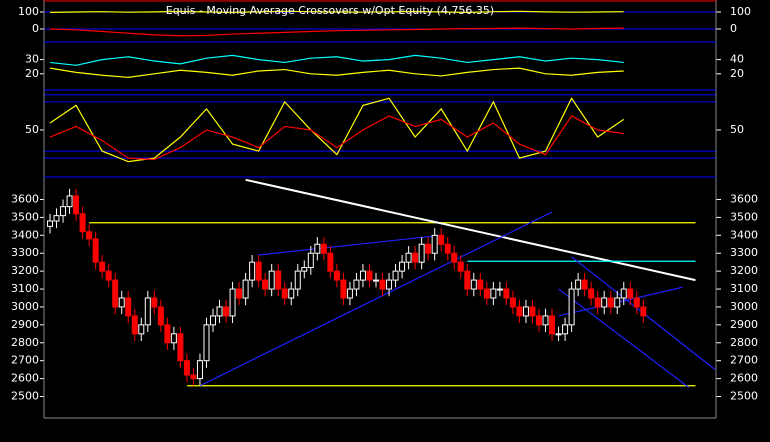 This screenshot has width=770, height=442. I want to click on y-tick-label: 3300, so click(25, 252).